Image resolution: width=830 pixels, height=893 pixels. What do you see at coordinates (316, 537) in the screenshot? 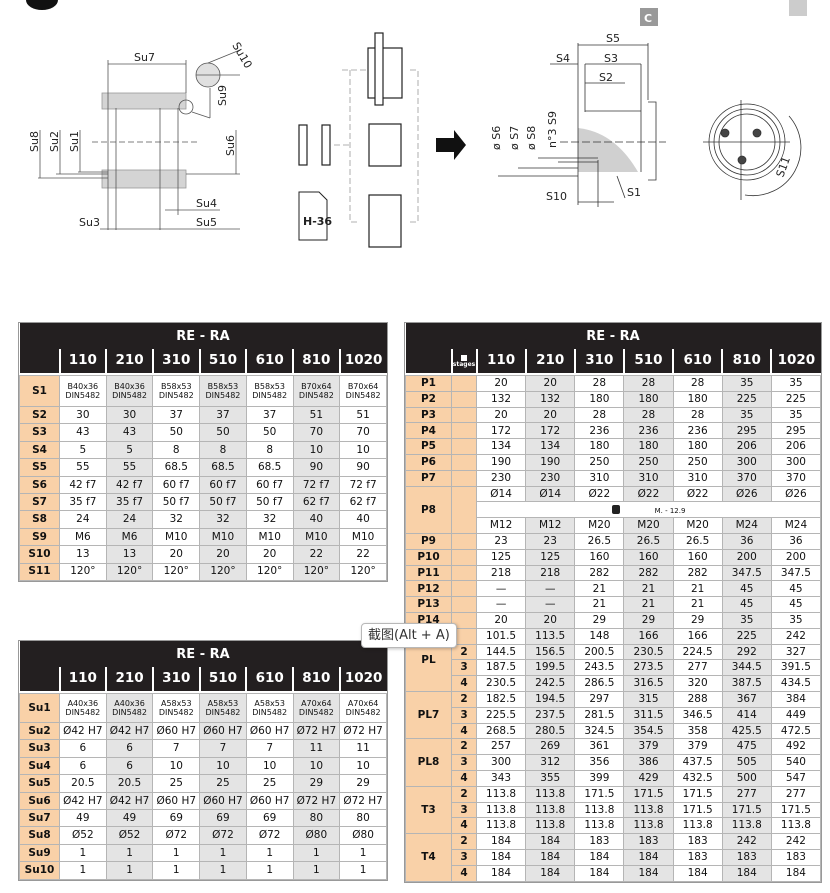
I see `table-cell: M10` at bounding box center [316, 537].